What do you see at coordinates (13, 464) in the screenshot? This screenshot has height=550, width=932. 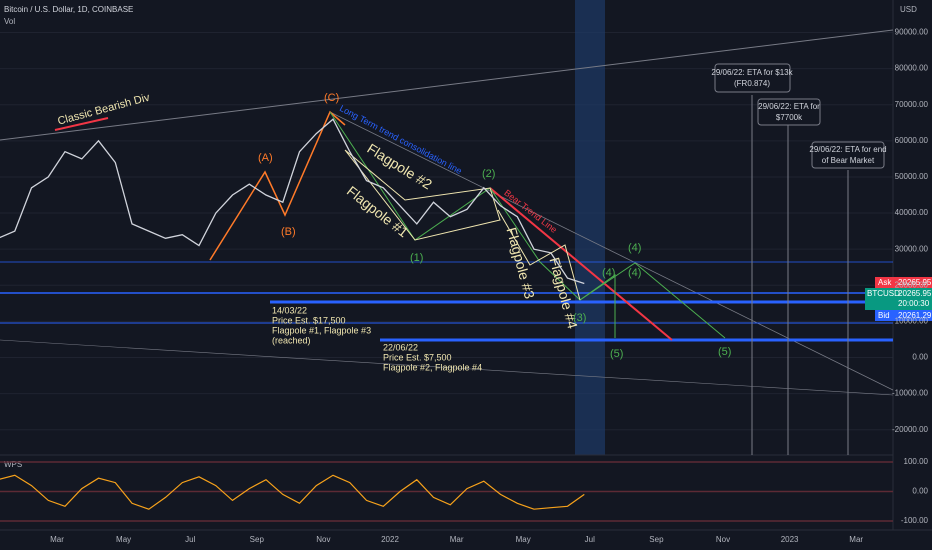 I see `indicator-label: WPS` at bounding box center [13, 464].